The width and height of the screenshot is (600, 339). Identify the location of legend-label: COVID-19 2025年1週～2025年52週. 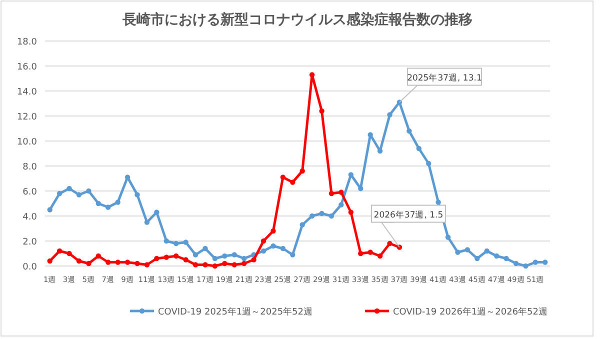
(235, 312).